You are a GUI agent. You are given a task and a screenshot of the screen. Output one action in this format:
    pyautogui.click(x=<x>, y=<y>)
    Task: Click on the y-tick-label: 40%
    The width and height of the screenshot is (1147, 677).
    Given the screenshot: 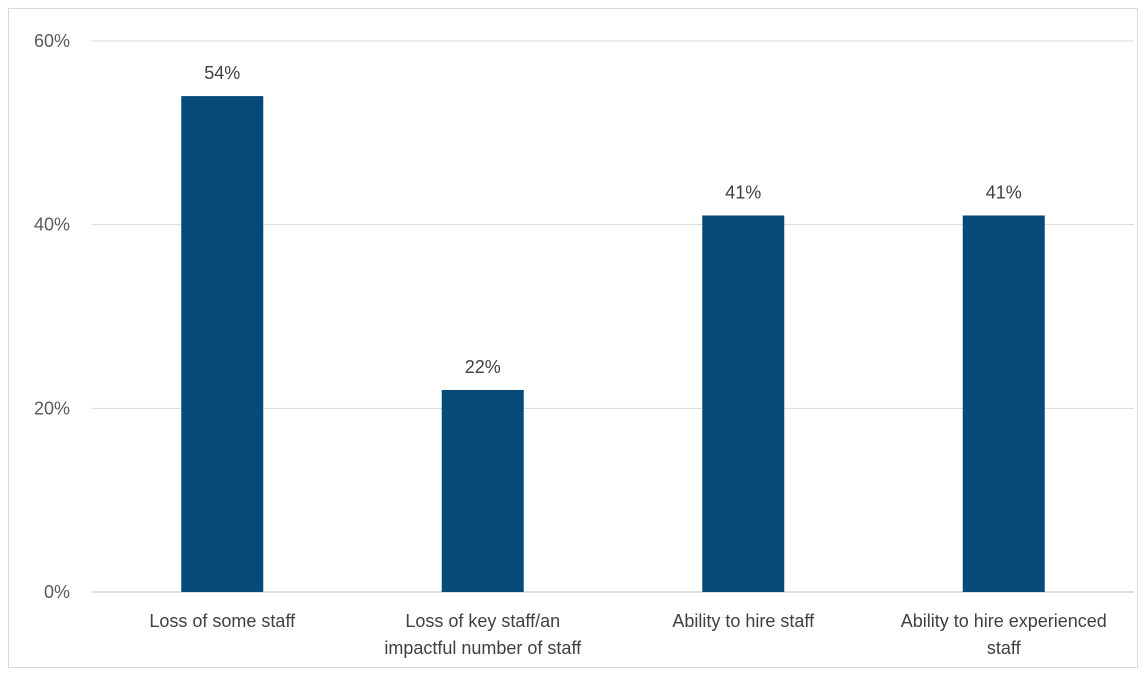 What is the action you would take?
    pyautogui.click(x=52, y=225)
    